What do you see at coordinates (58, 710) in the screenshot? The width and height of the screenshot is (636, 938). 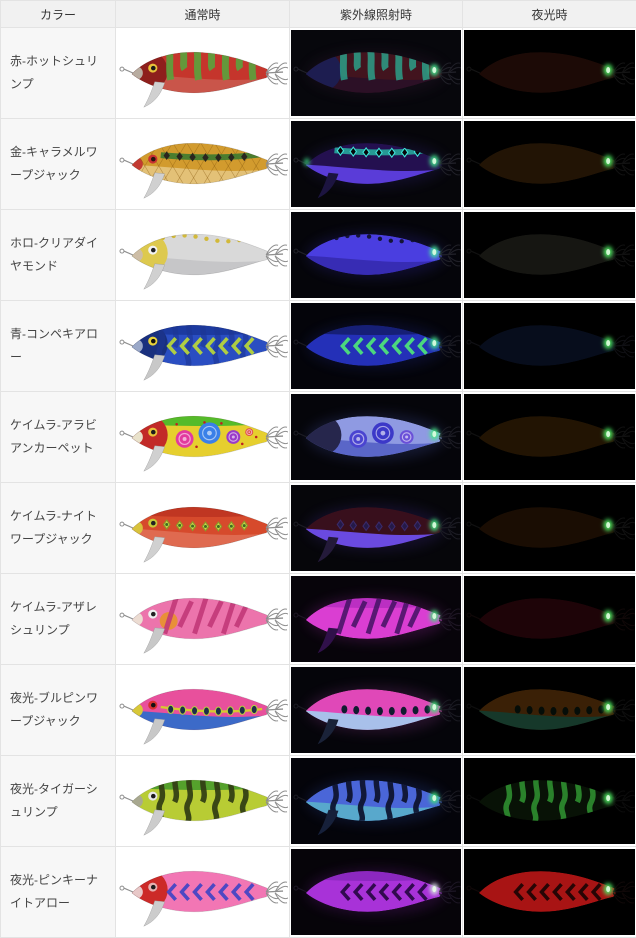 I see `color-name: 夜光-ブルピンワープジャック` at bounding box center [58, 710].